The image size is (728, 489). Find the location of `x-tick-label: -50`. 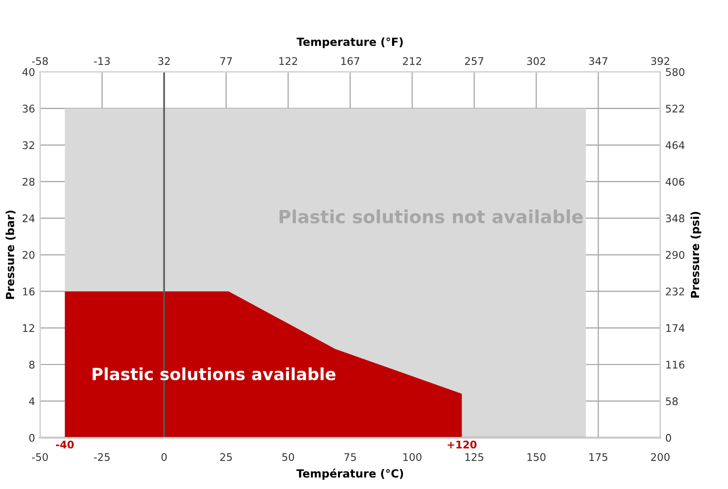

x-tick-label: -50 is located at coordinates (40, 457).